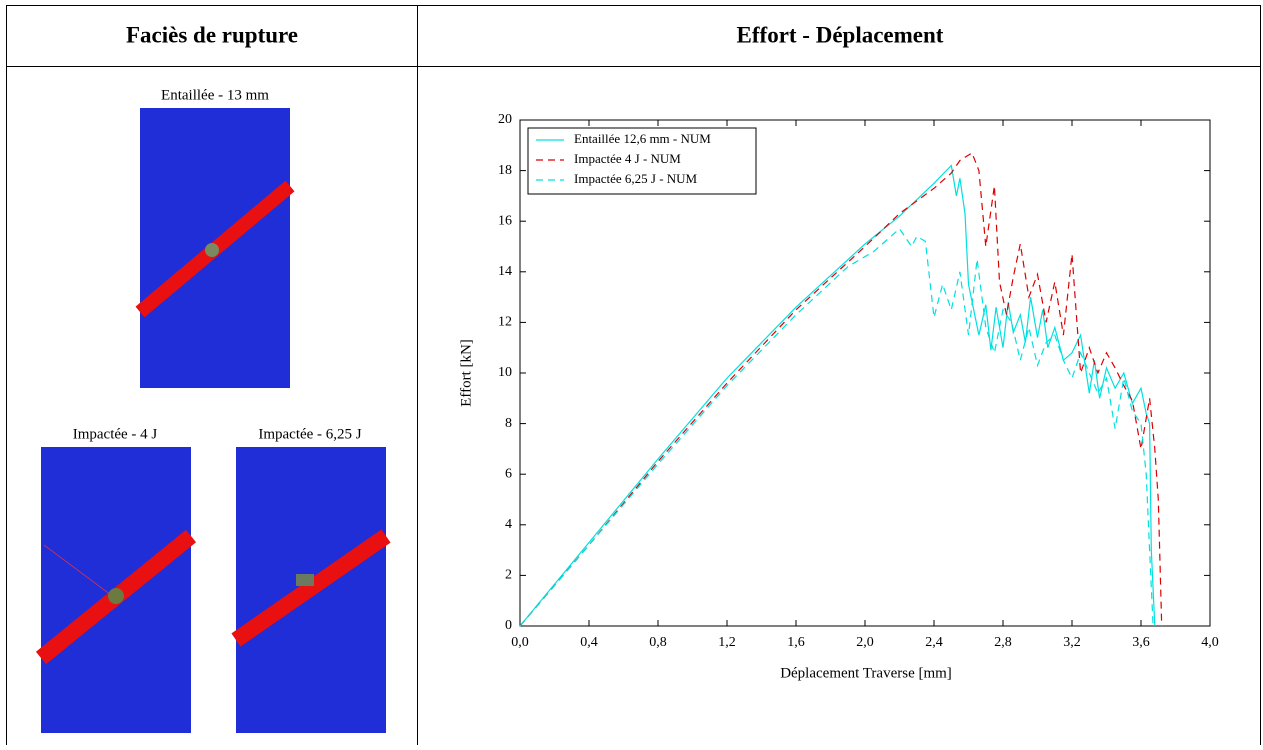 The width and height of the screenshot is (1263, 750). Describe the element at coordinates (508, 473) in the screenshot. I see `y-tick-label: 6` at that location.